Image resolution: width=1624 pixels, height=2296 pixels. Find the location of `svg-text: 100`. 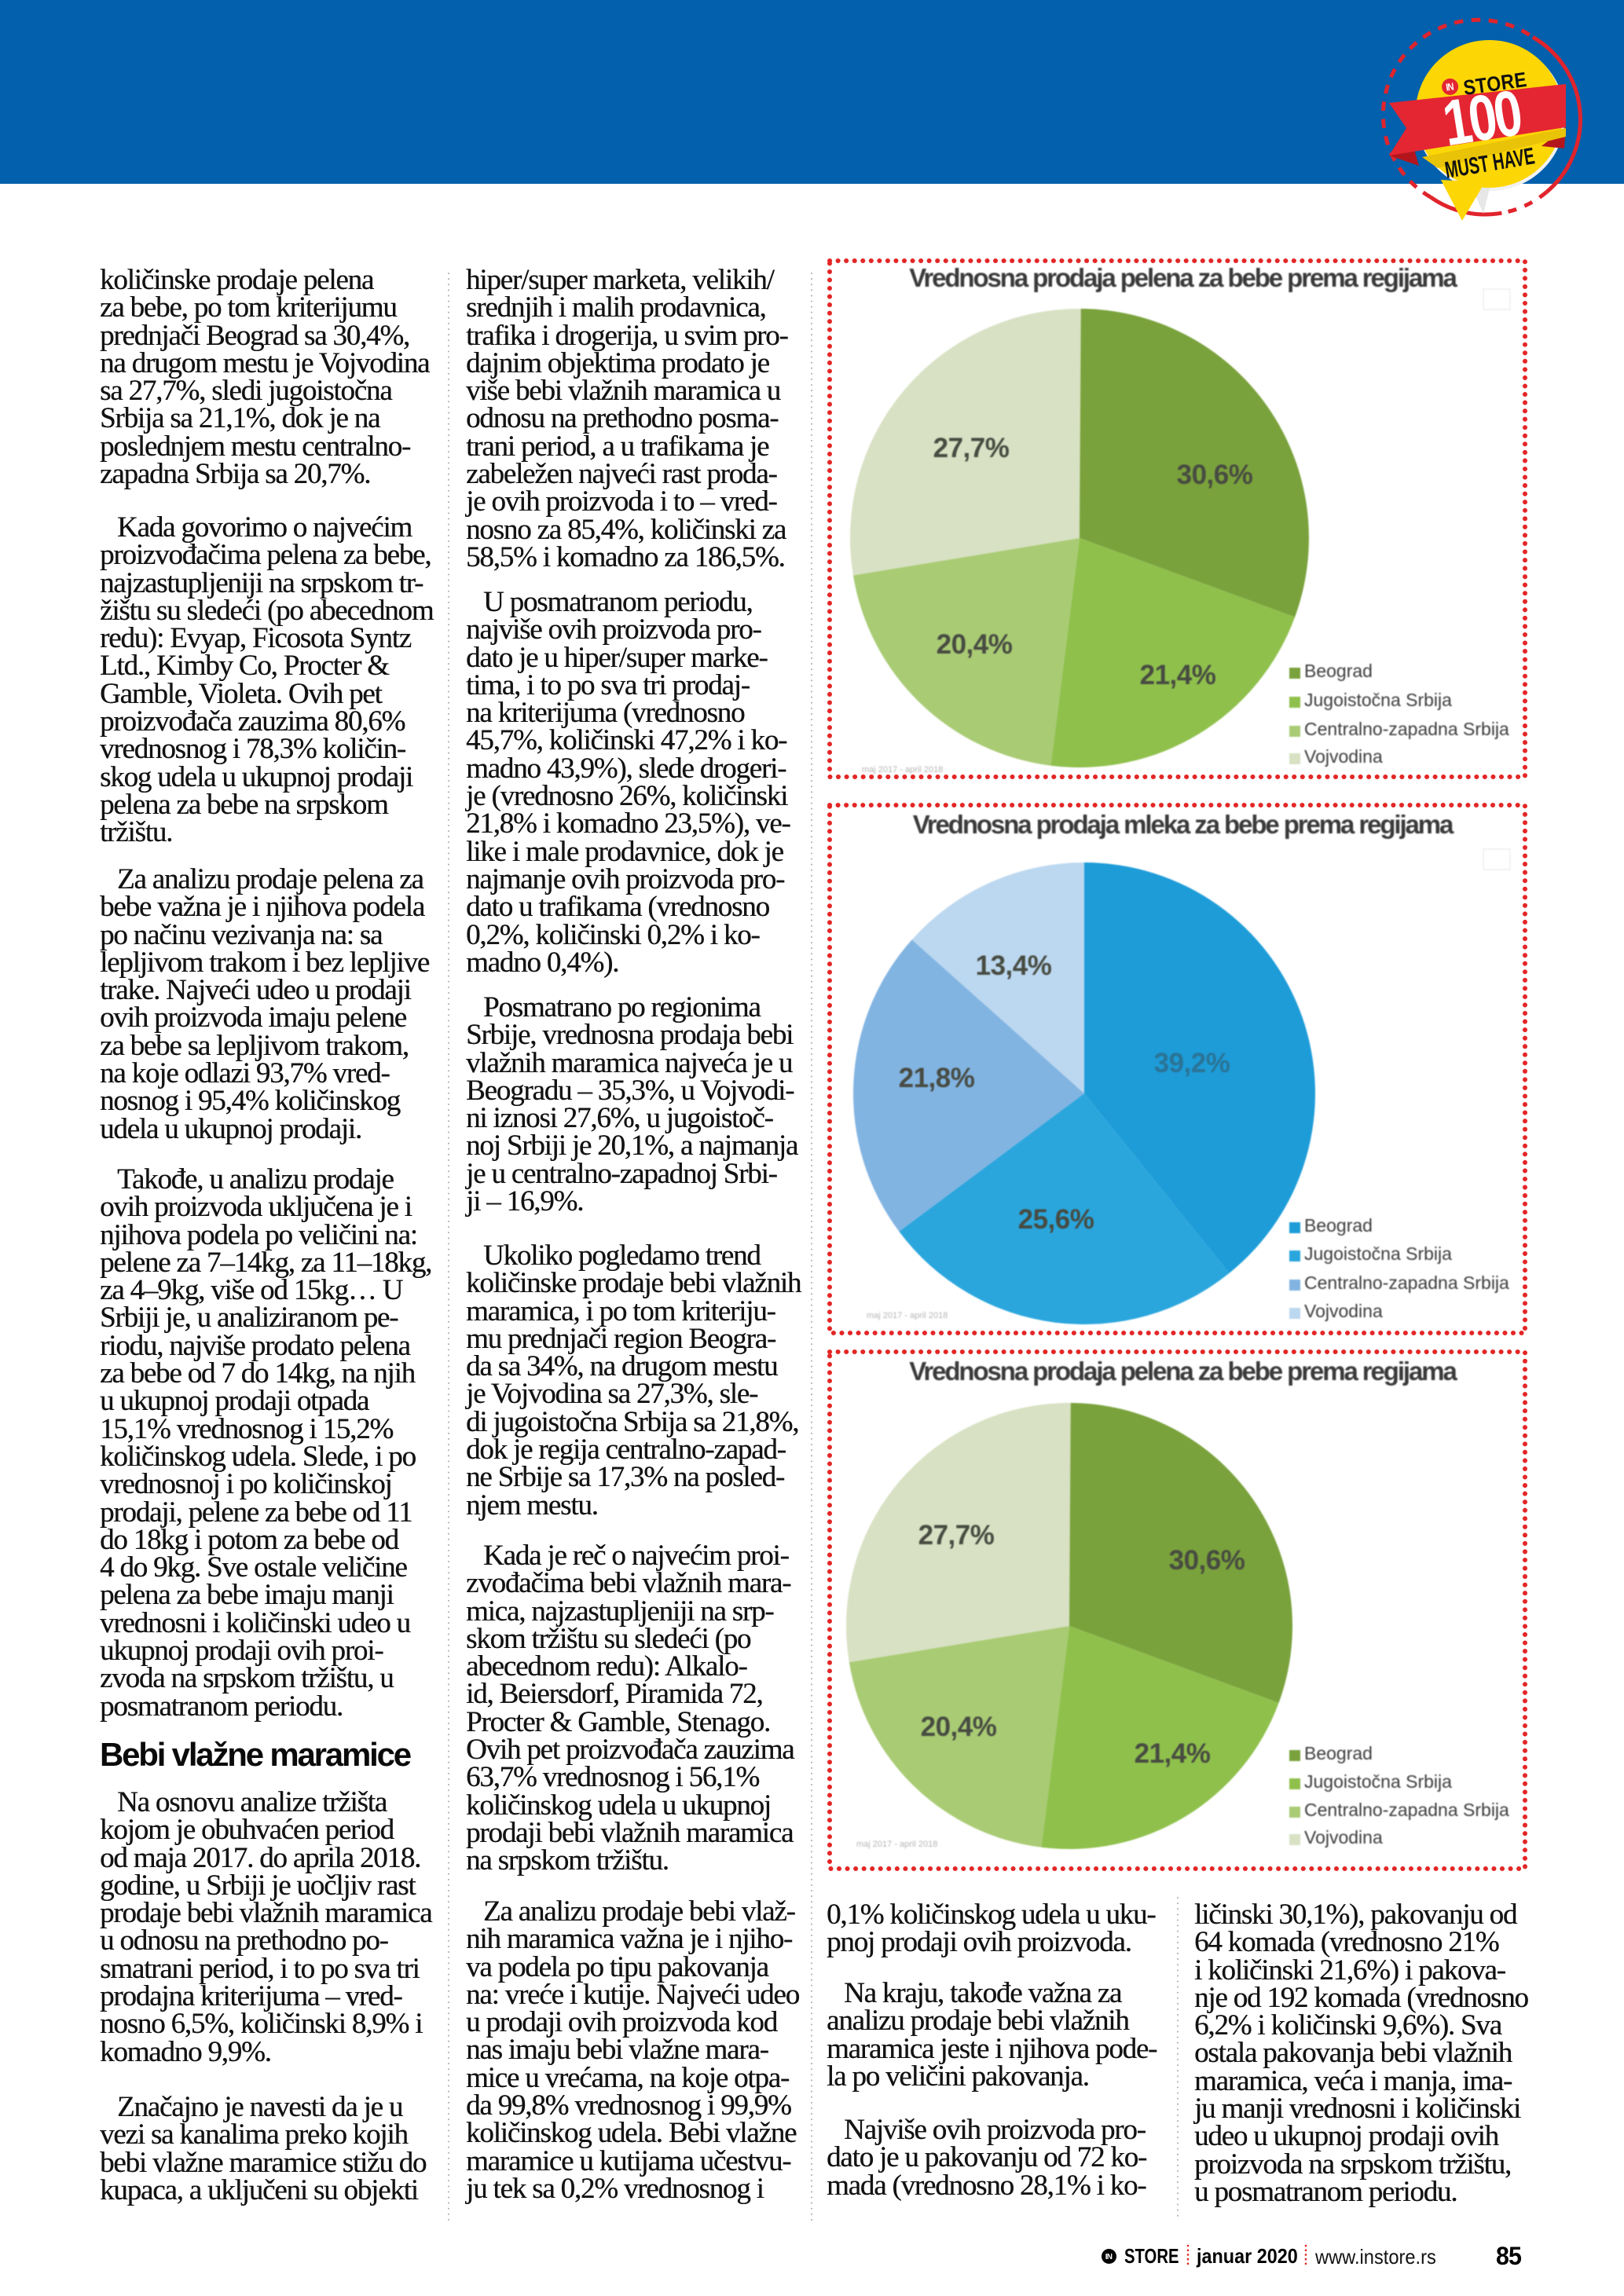

svg-text: 100 is located at coordinates (1481, 118).